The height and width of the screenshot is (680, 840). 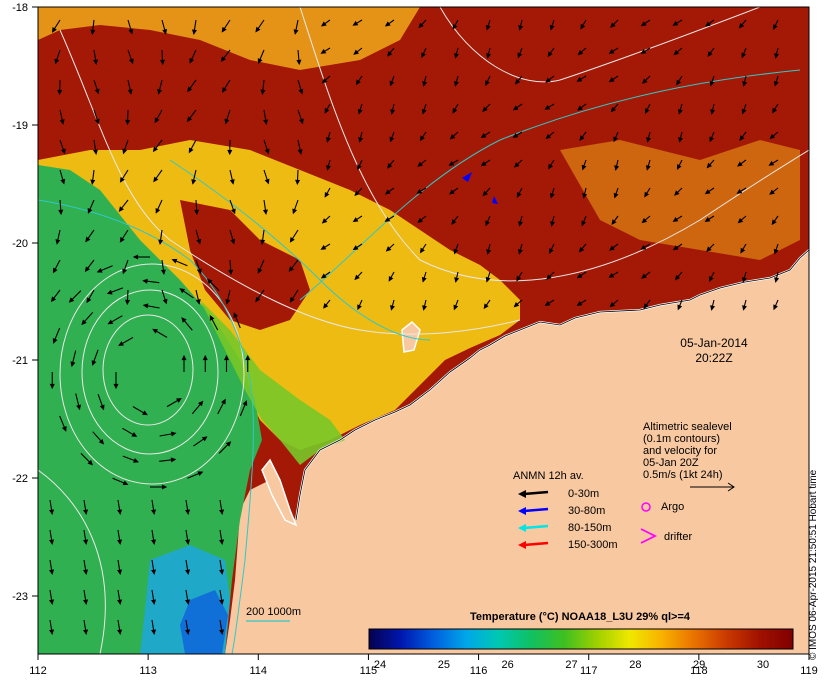 What do you see at coordinates (712, 487) in the screenshot?
I see `scale-arrow-icon` at bounding box center [712, 487].